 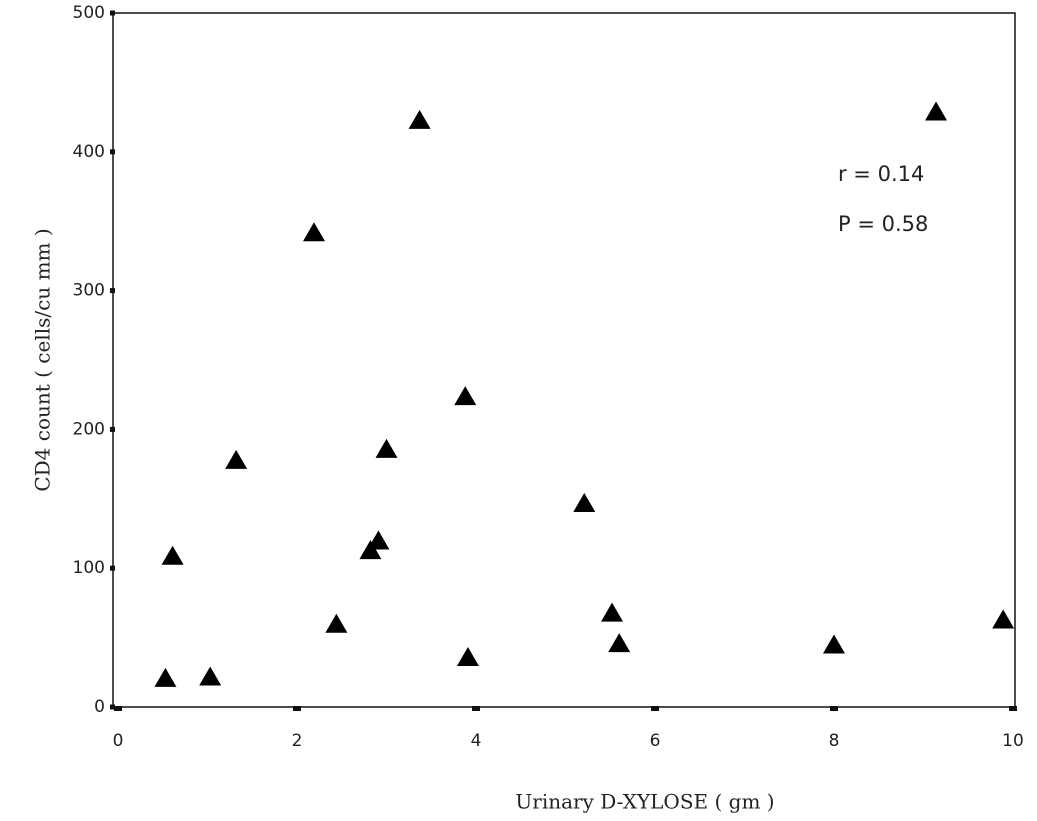 What do you see at coordinates (476, 741) in the screenshot?
I see `x-tick-label: 4` at bounding box center [476, 741].